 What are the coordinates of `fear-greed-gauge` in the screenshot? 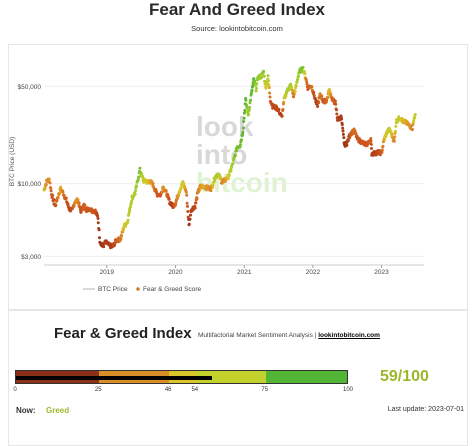 It's located at (181, 377).